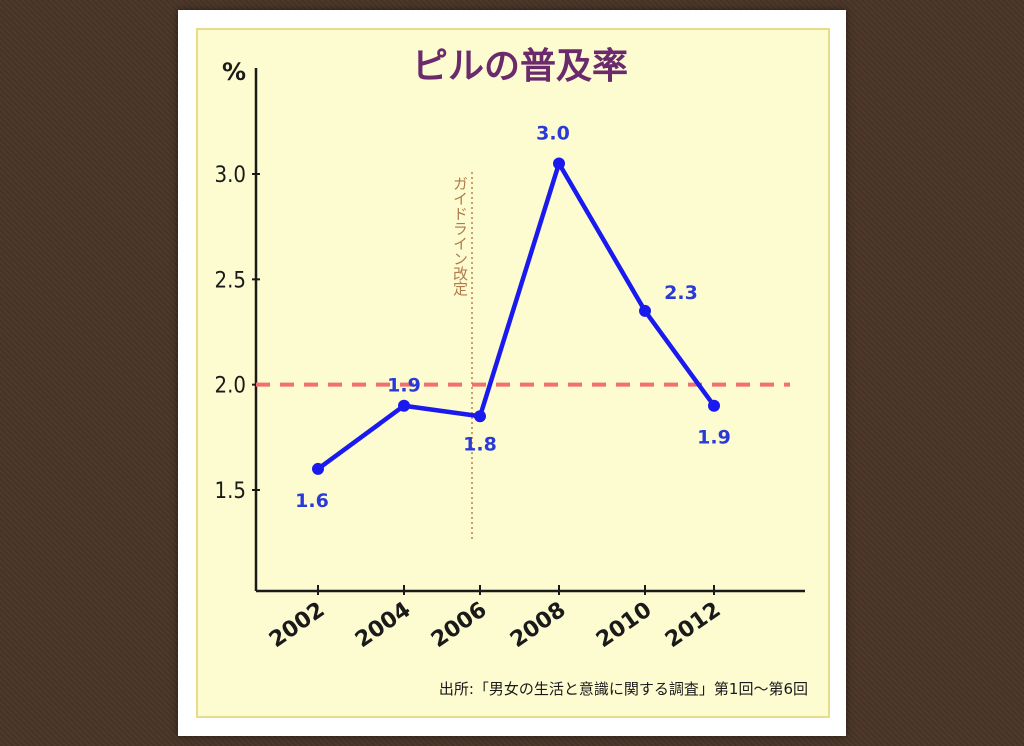  I want to click on x-tick-label: 2010, so click(624, 625).